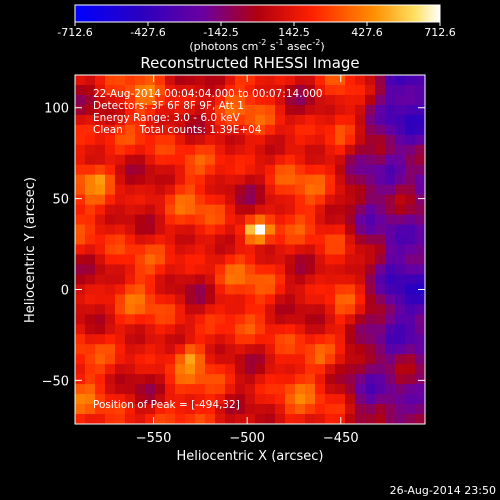  Describe the element at coordinates (257, 24) in the screenshot. I see `colorbar-ticks` at that location.